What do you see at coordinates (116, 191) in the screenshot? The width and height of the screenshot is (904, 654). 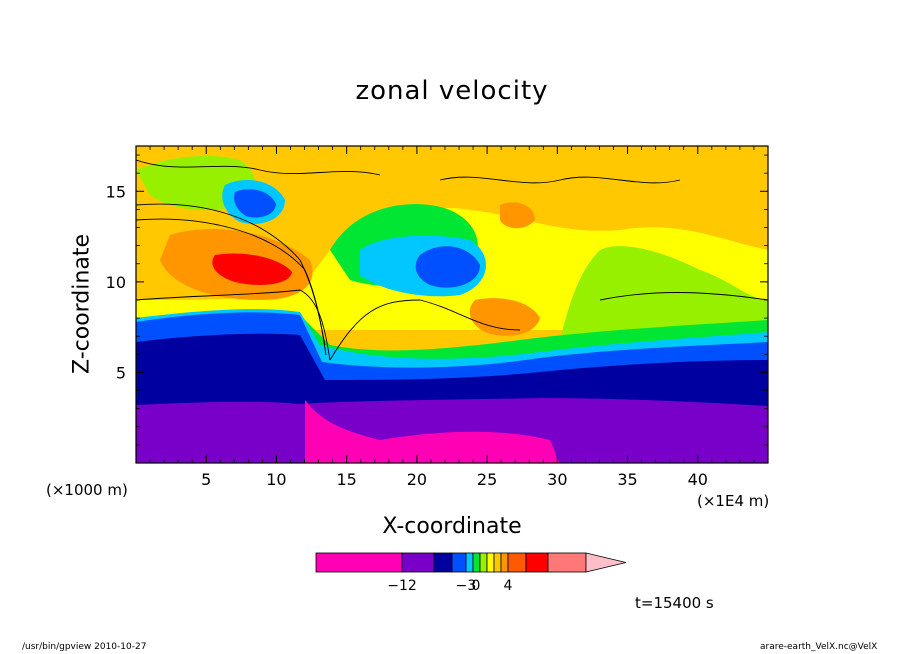 I see `y-tick-label: 15` at bounding box center [116, 191].